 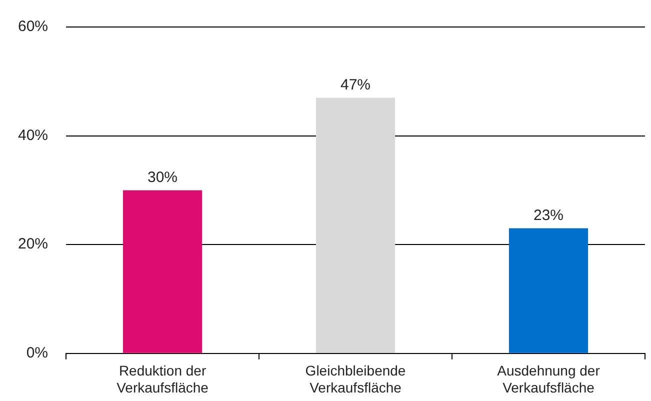 I want to click on data-label: 30%, so click(x=163, y=177).